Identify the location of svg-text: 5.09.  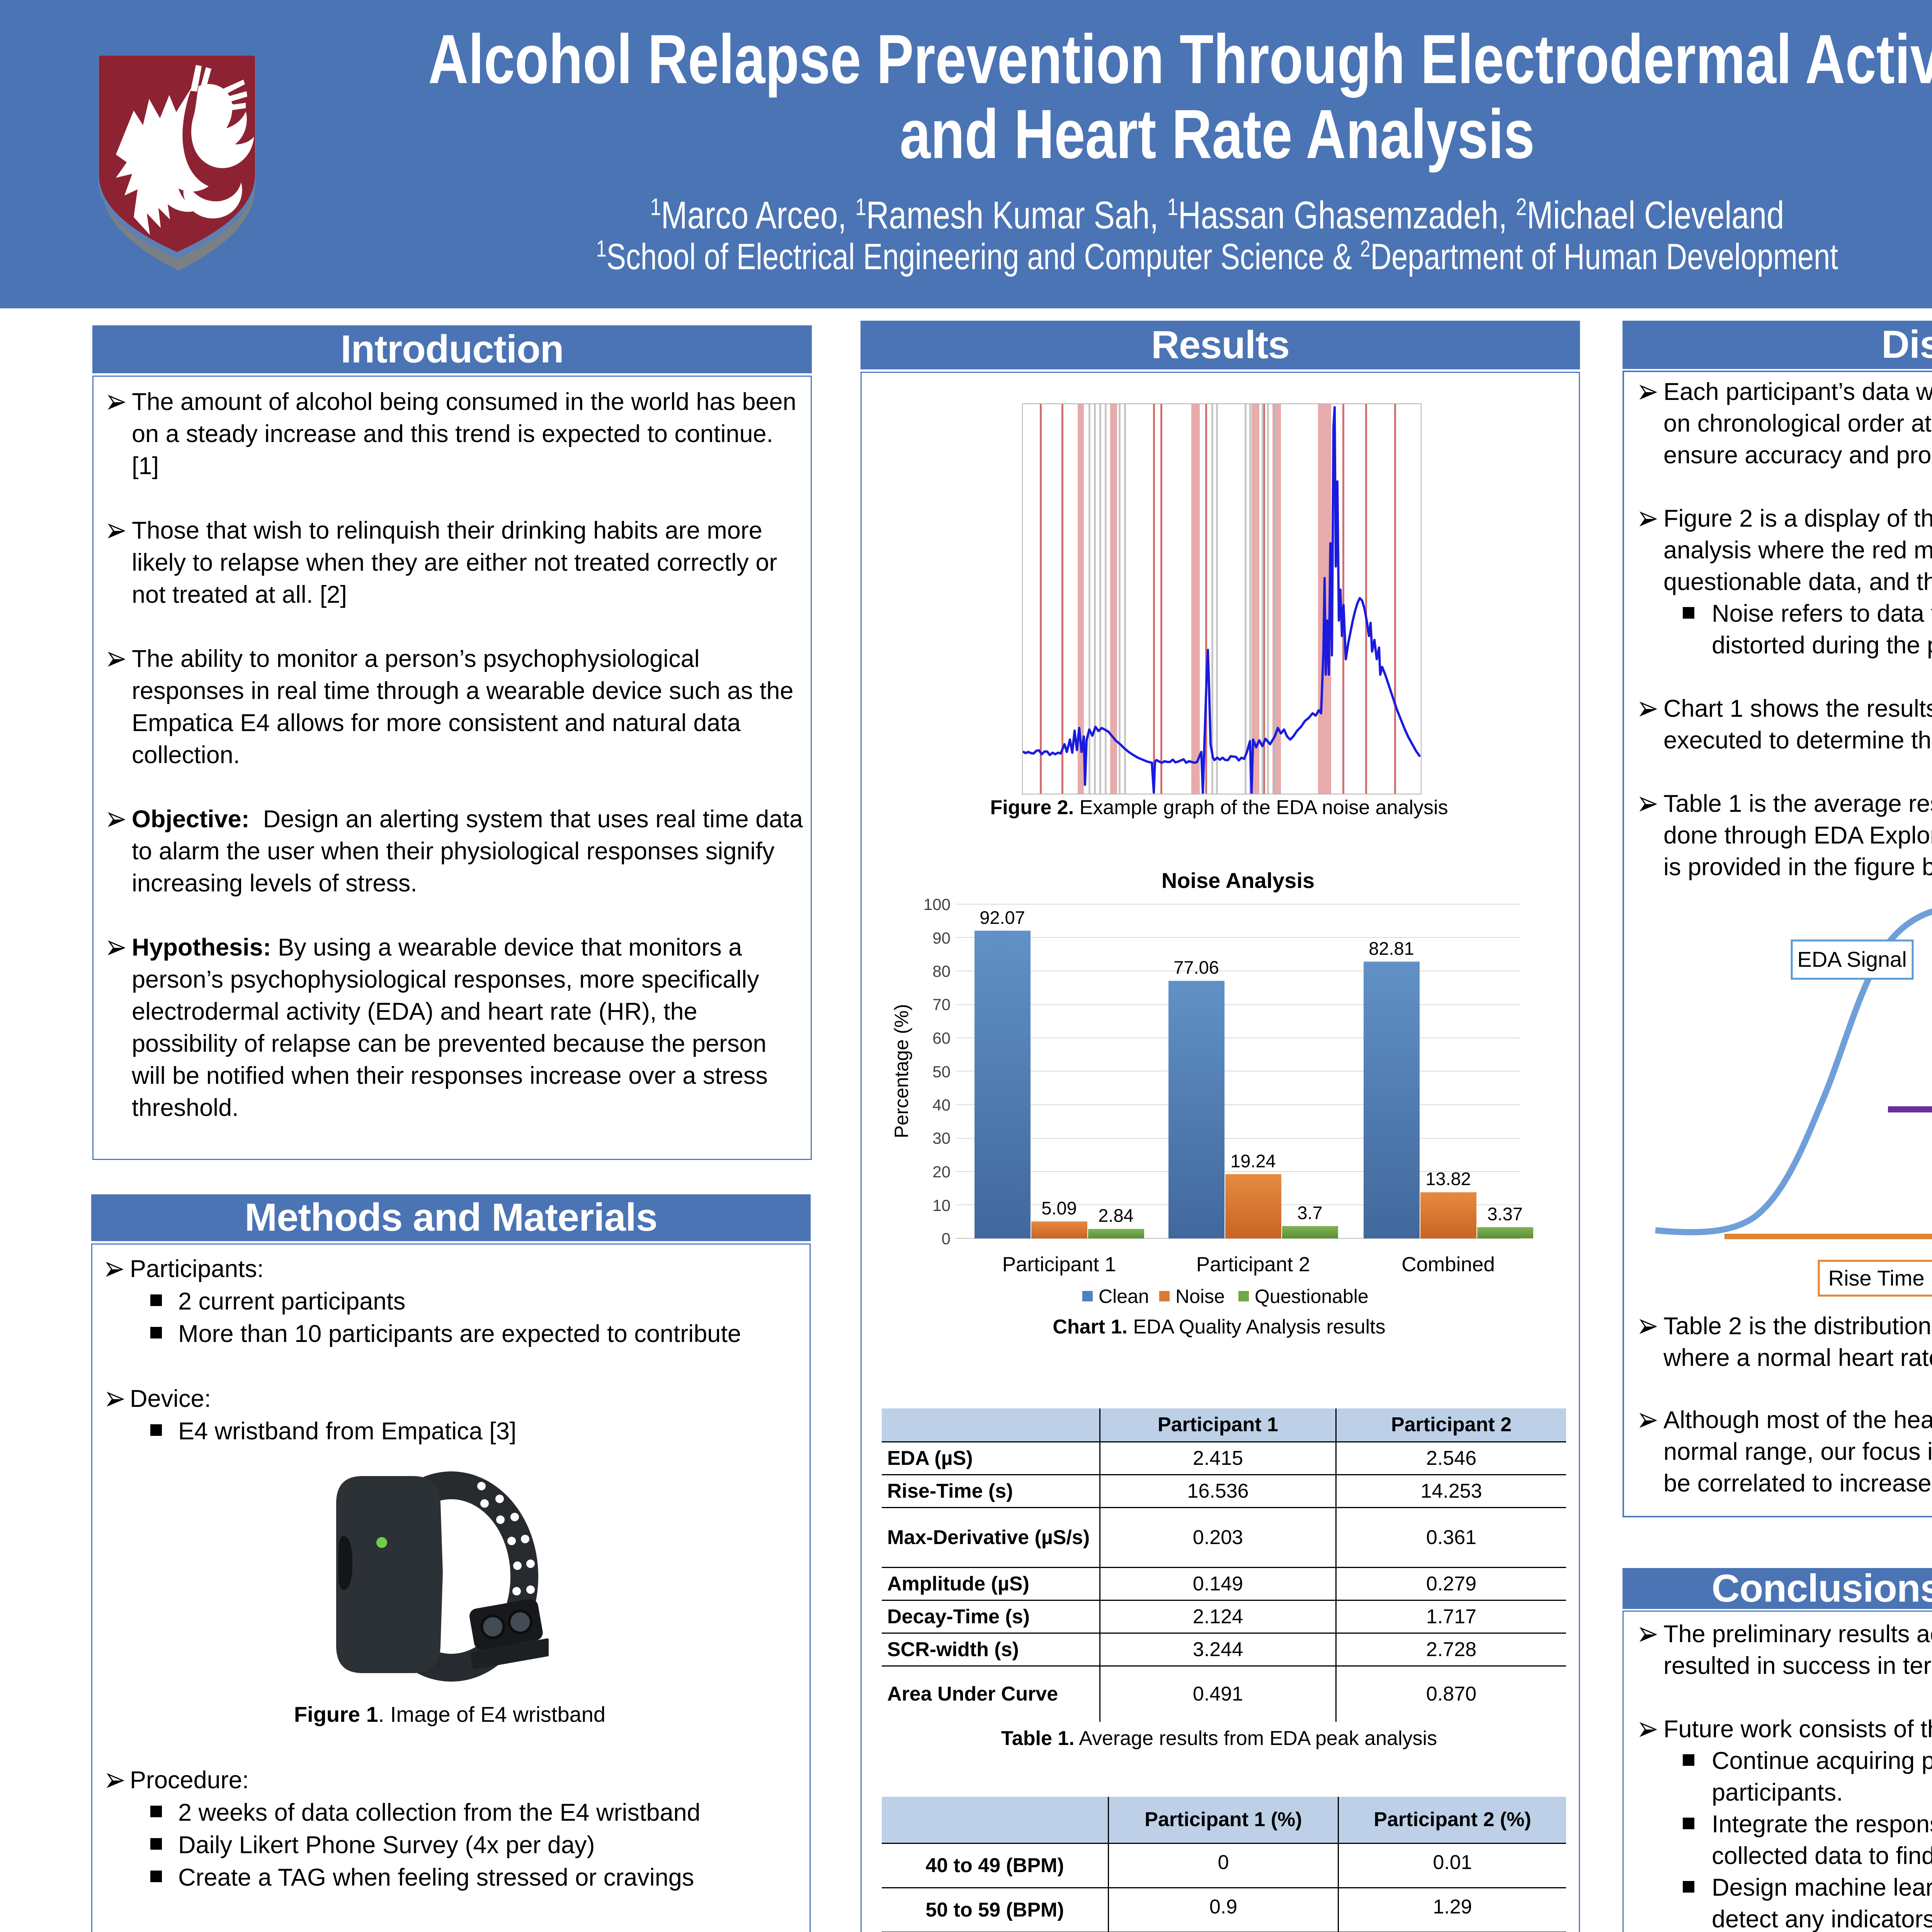
(1059, 1208).